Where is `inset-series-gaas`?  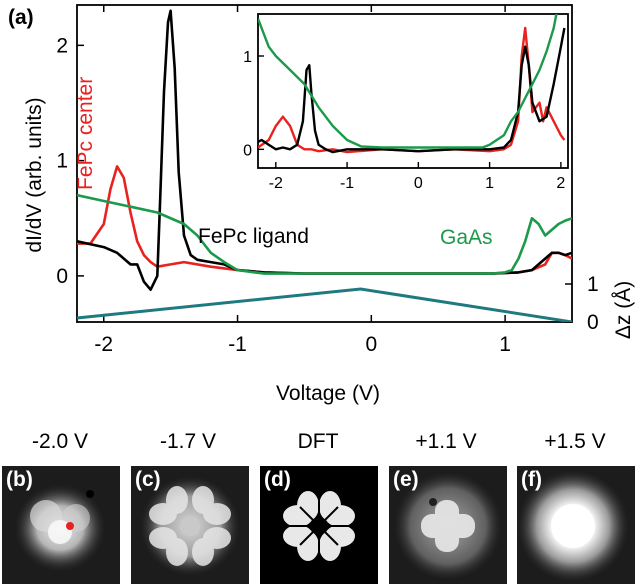 inset-series-gaas is located at coordinates (408, 81).